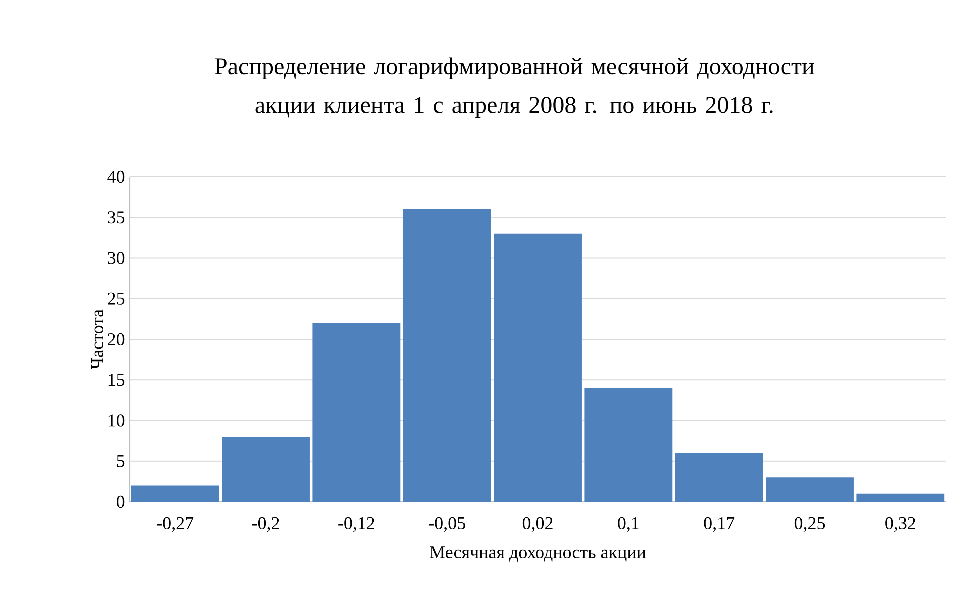  What do you see at coordinates (98, 340) in the screenshot?
I see `y-axis-title: Частота` at bounding box center [98, 340].